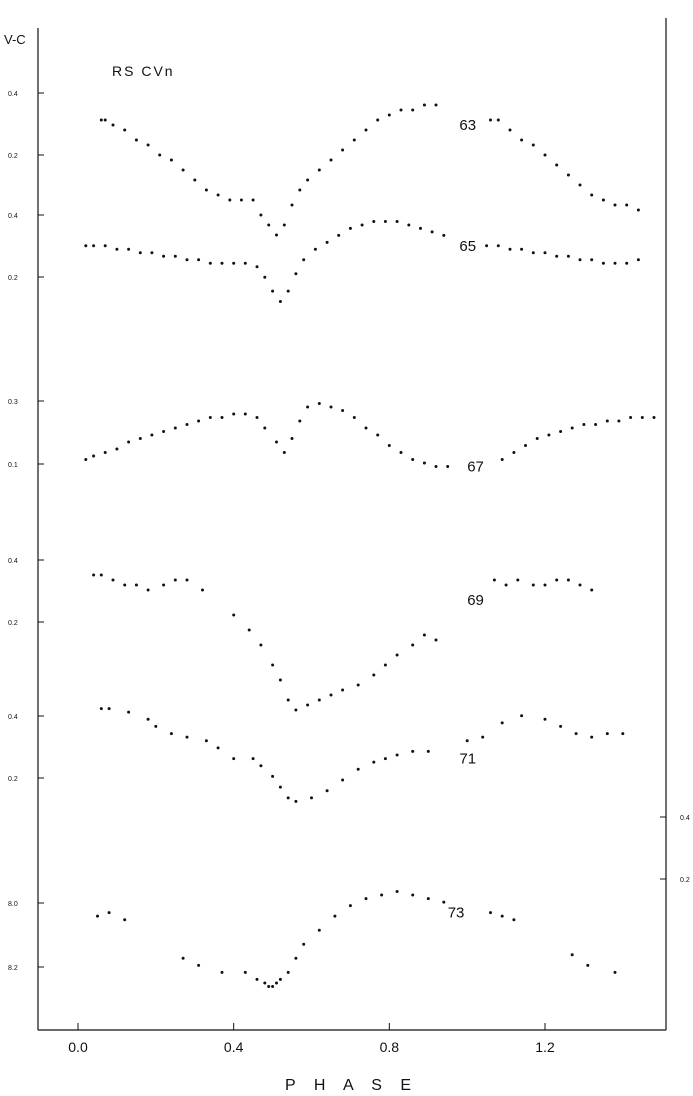 The width and height of the screenshot is (693, 1096). Describe the element at coordinates (467, 125) in the screenshot. I see `series-label: 63` at that location.